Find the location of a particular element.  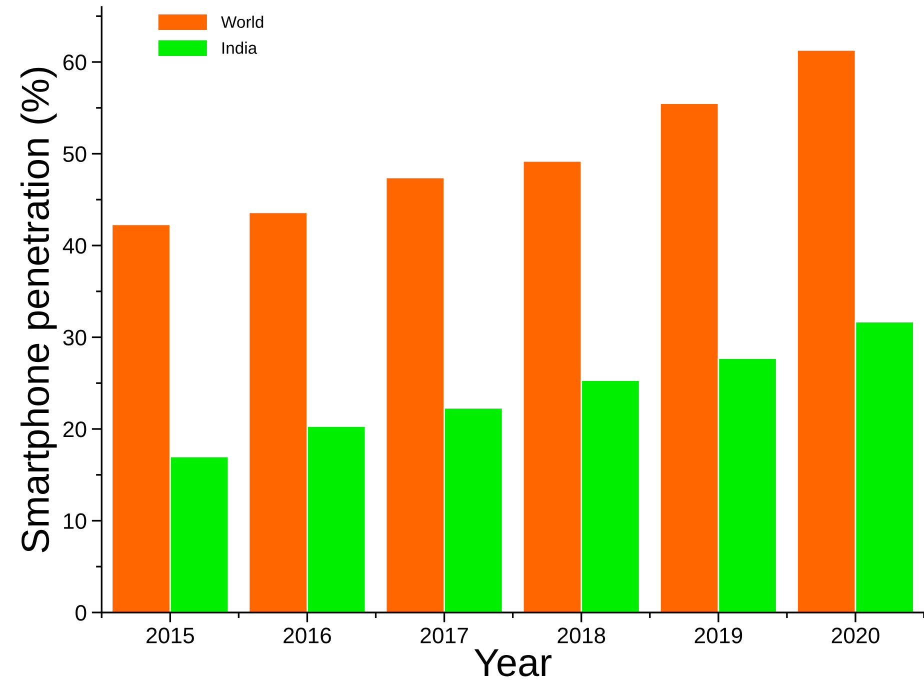

x-tick-label: 2017 is located at coordinates (444, 636).